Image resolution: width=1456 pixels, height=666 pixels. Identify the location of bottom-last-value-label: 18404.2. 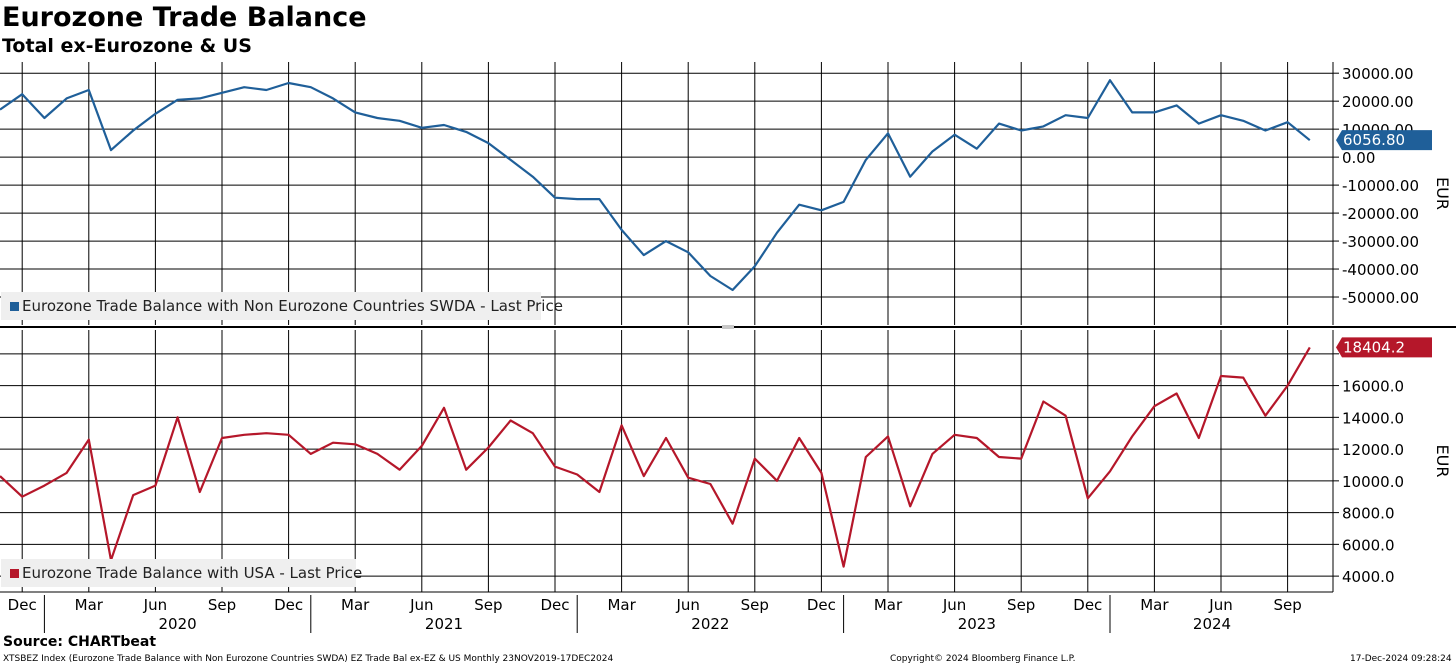
(1374, 347).